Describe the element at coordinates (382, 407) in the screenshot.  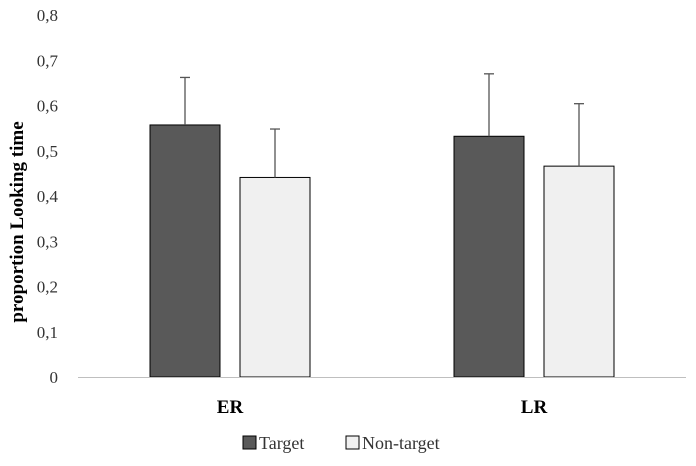
I see `x-axis-labels: ER LR` at that location.